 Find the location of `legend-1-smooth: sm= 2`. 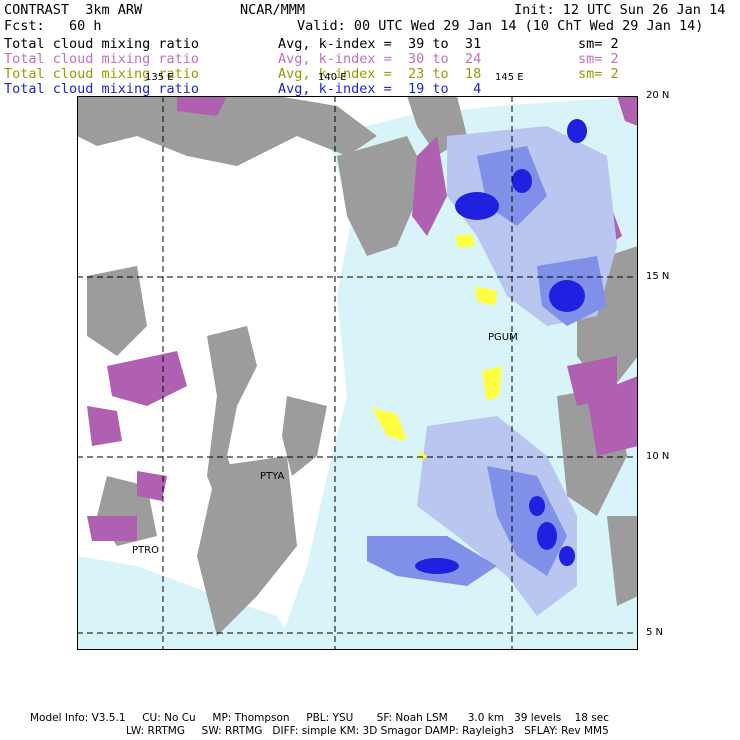

legend-1-smooth: sm= 2 is located at coordinates (598, 44).